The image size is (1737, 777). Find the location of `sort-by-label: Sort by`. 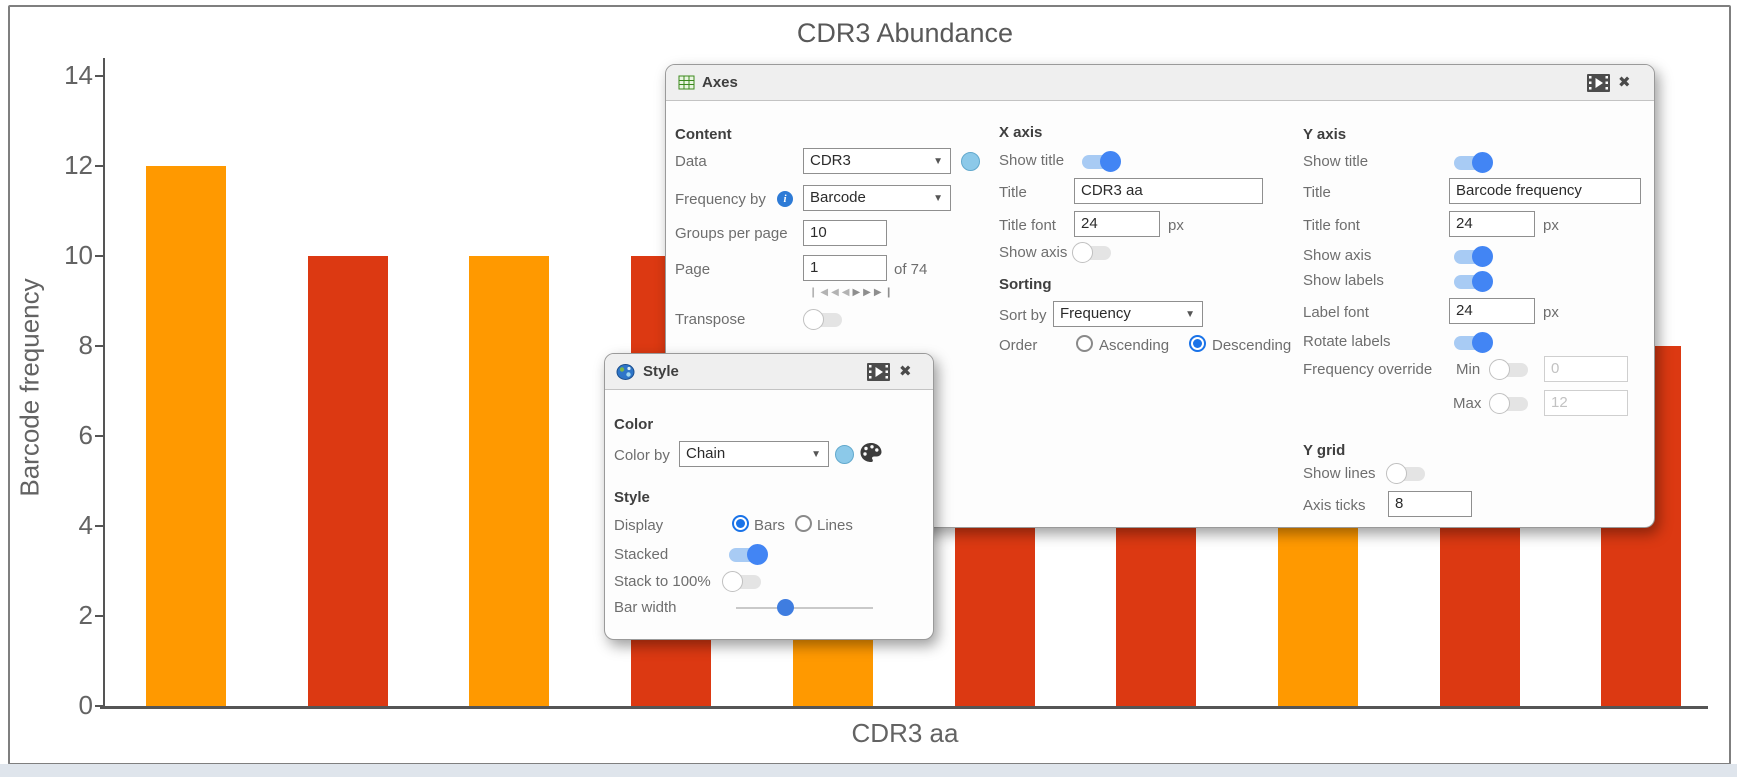

sort-by-label: Sort by is located at coordinates (1023, 315).